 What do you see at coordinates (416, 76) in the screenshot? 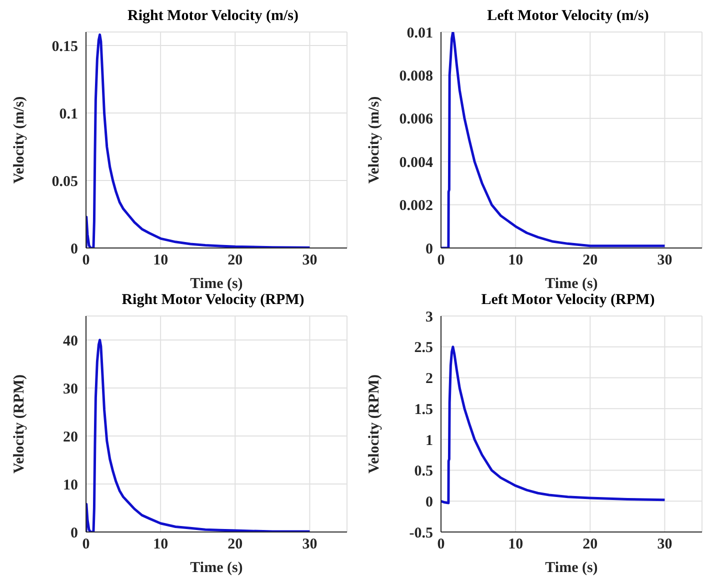
I see `y-tick-label: 0.008` at bounding box center [416, 76].